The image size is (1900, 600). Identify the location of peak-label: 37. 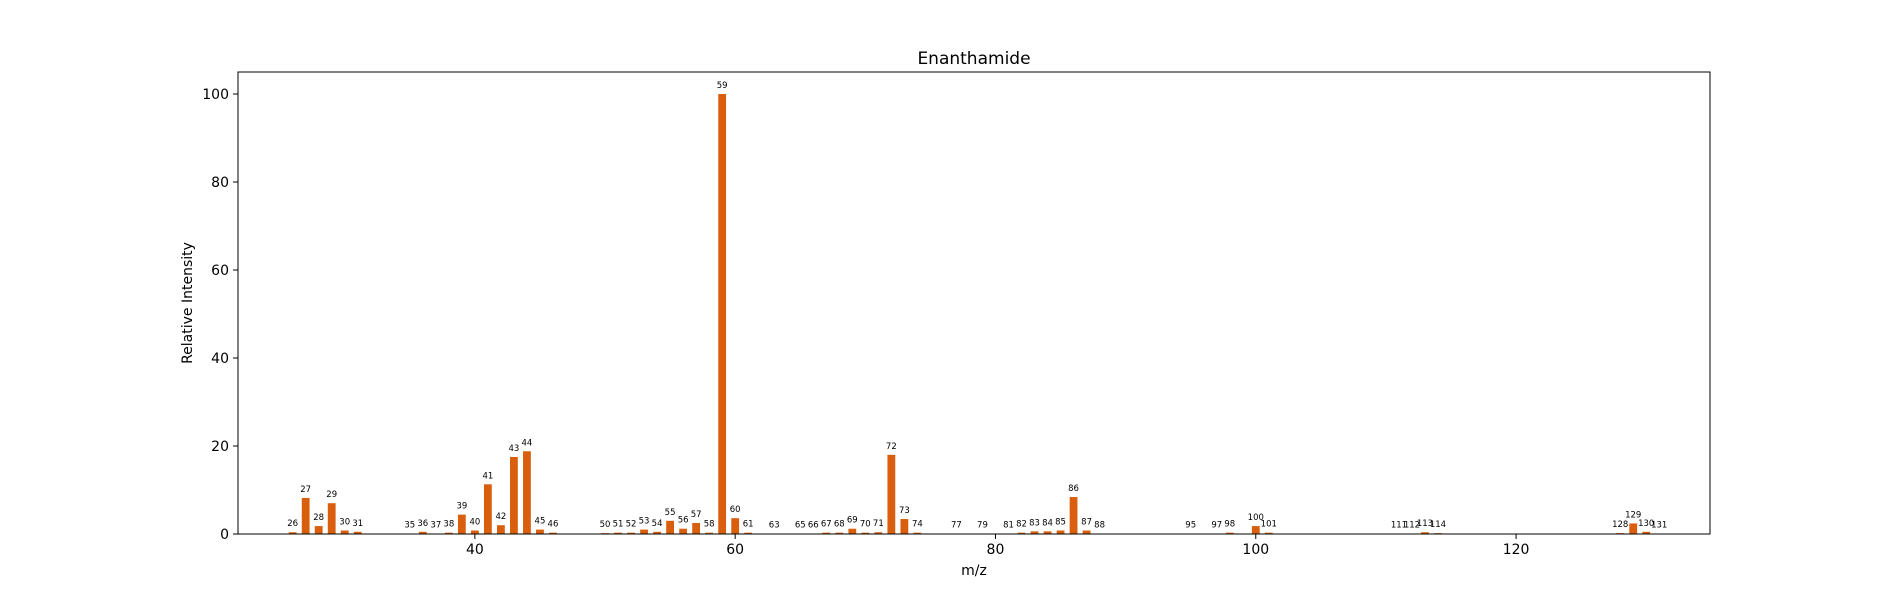
(435, 526).